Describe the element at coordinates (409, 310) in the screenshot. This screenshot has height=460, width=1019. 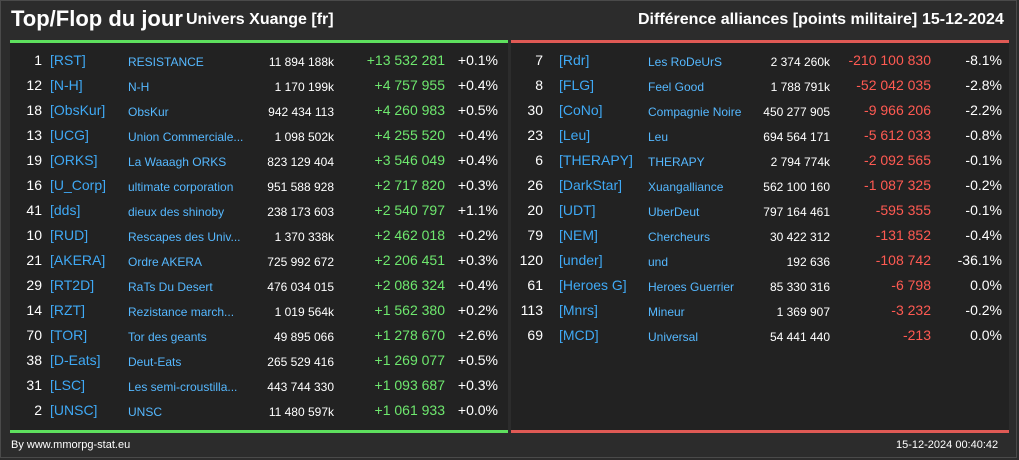
I see `alliance-diff: +1 562 380` at that location.